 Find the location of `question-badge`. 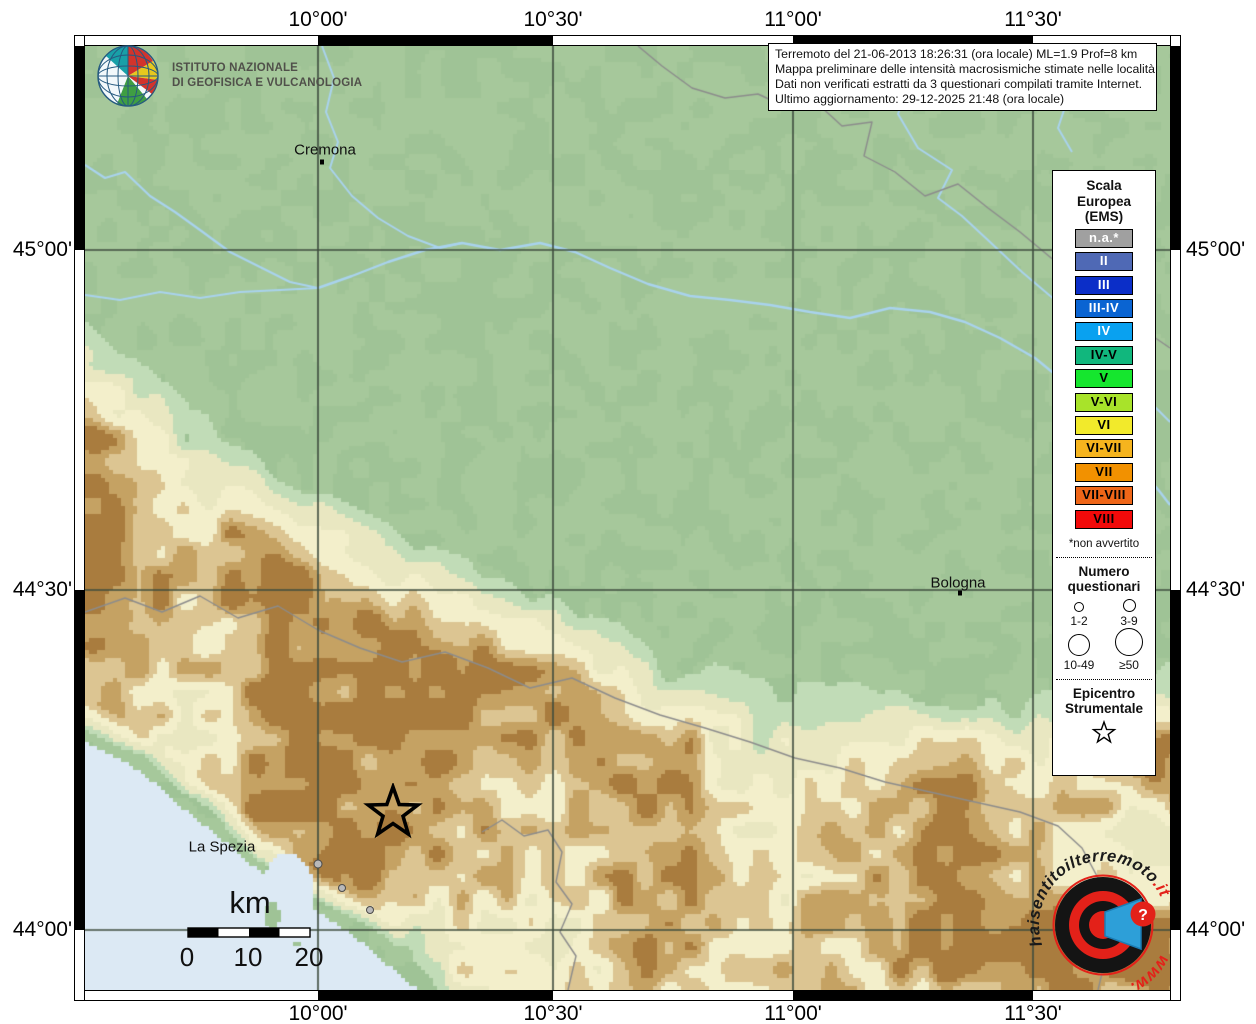

question-badge is located at coordinates (1143, 914).